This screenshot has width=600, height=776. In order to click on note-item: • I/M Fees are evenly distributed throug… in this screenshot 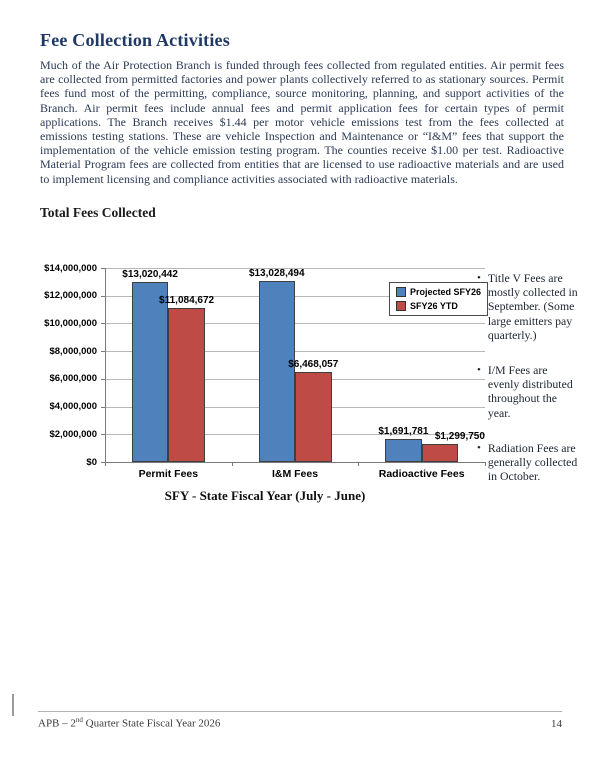, I will do `click(528, 391)`.